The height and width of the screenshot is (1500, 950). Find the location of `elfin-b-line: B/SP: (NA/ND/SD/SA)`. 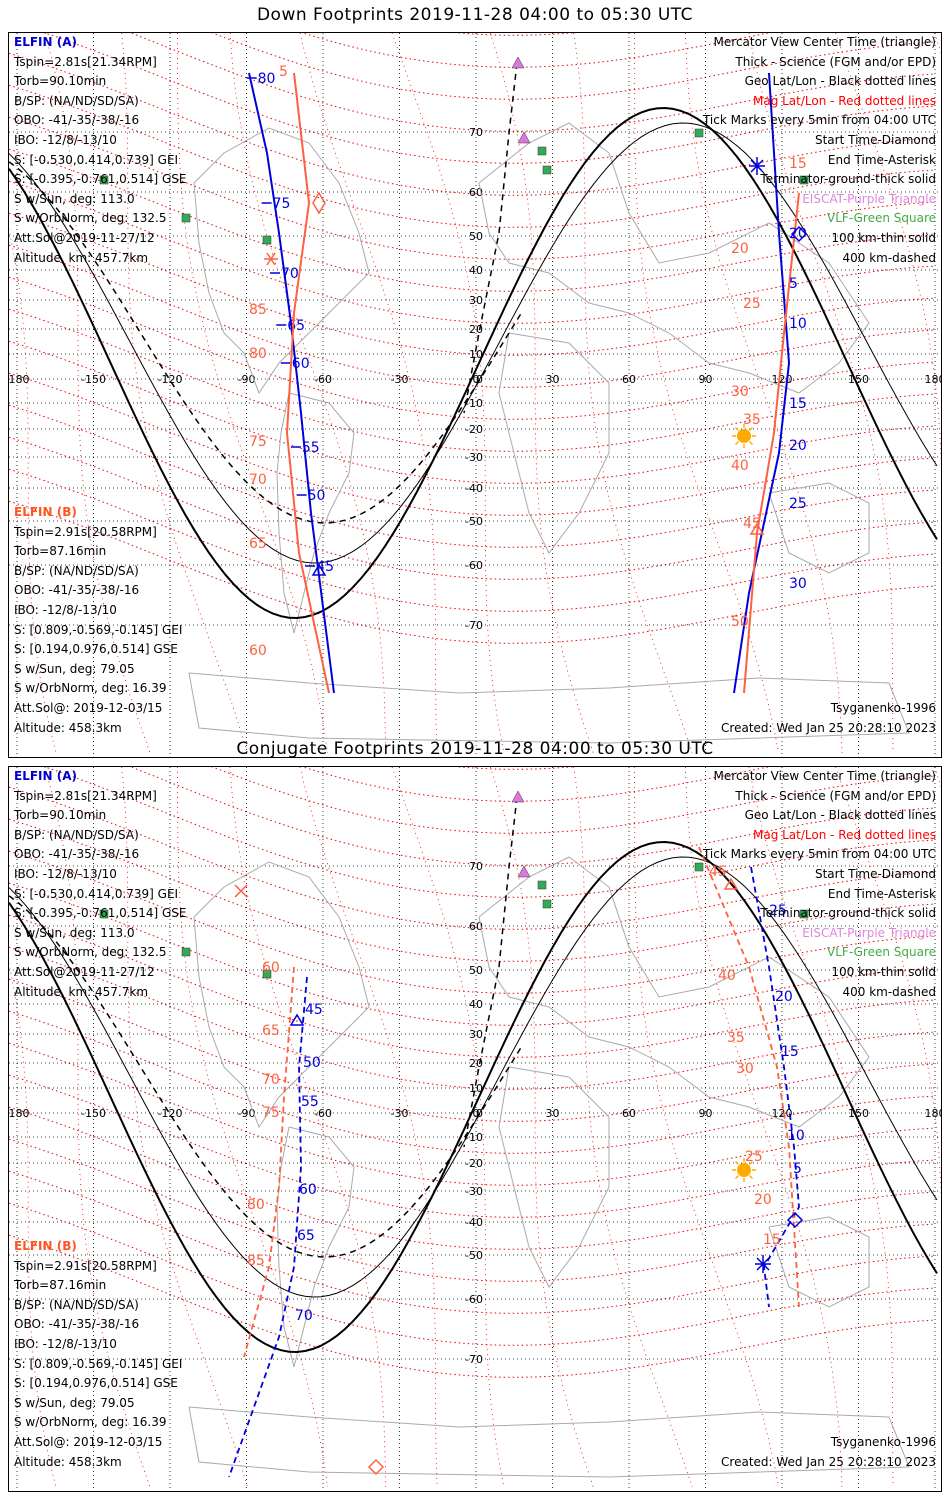

elfin-b-line: B/SP: (NA/ND/SD/SA) is located at coordinates (76, 1304).